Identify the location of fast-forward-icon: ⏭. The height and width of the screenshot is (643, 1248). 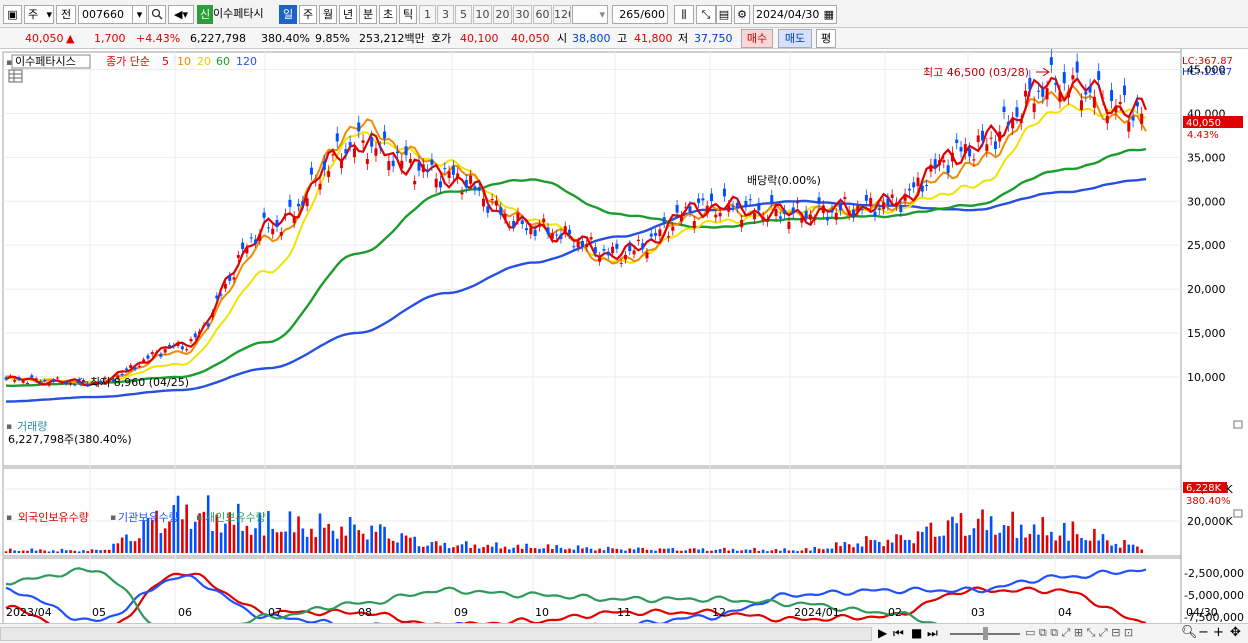
(932, 633).